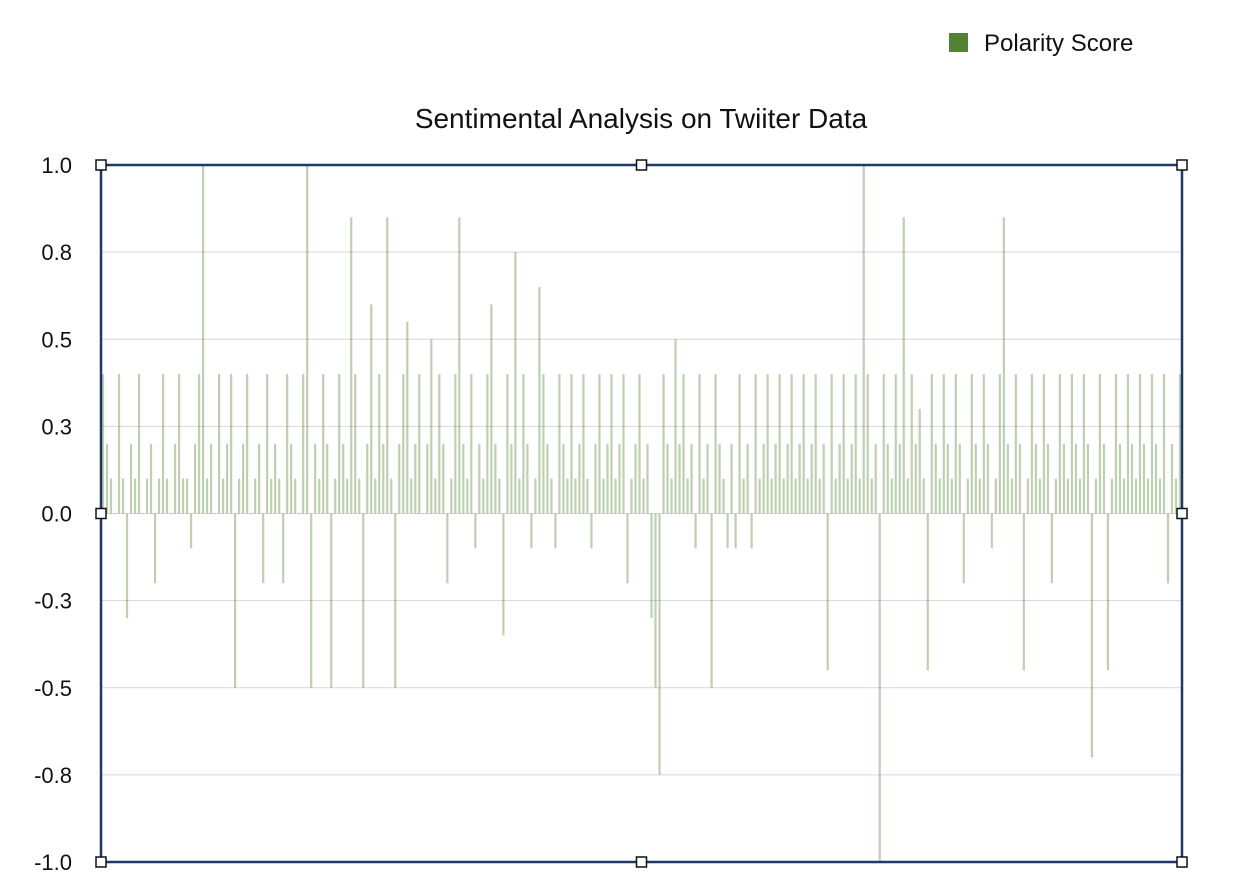  Describe the element at coordinates (53, 514) in the screenshot. I see `y-axis-ticks: 1.0 0.8 0.5 0.3 0.0 -0.3 -0.5 -0.8 -1.0` at that location.